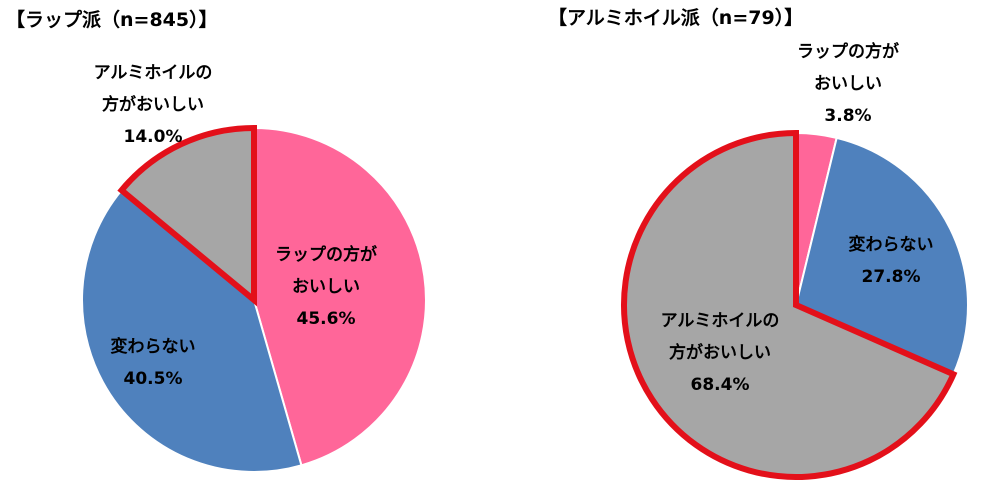  I want to click on chart-1-highlight-outline, so click(187, 215).